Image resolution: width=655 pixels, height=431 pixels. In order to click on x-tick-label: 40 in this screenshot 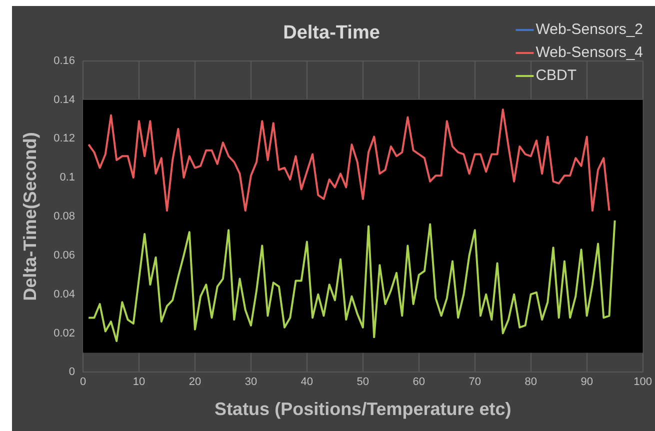, I will do `click(307, 382)`.